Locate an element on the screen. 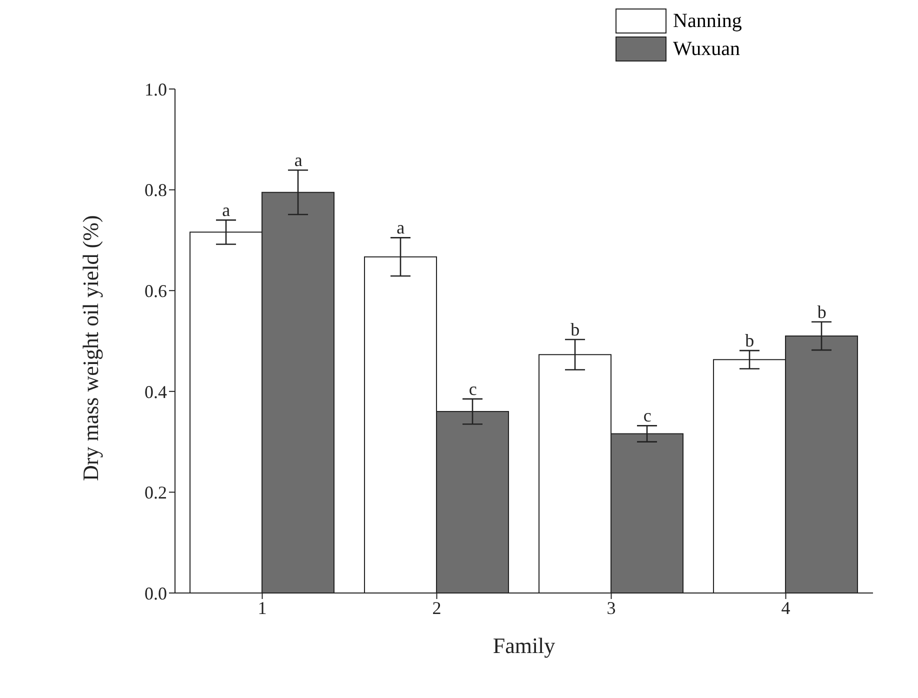  y-tick-label: 0.0 is located at coordinates (155, 593).